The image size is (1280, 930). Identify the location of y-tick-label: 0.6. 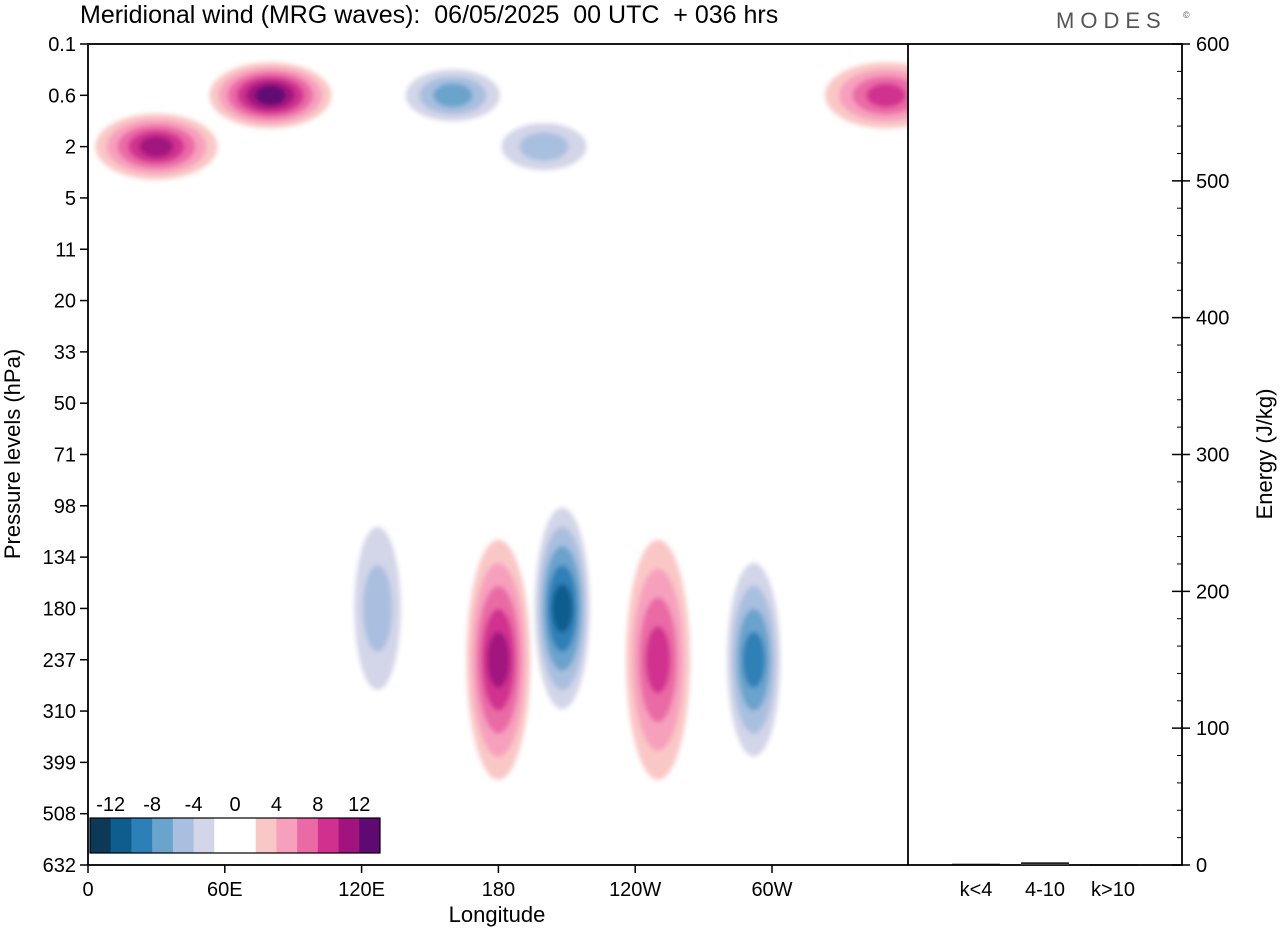
(62, 96).